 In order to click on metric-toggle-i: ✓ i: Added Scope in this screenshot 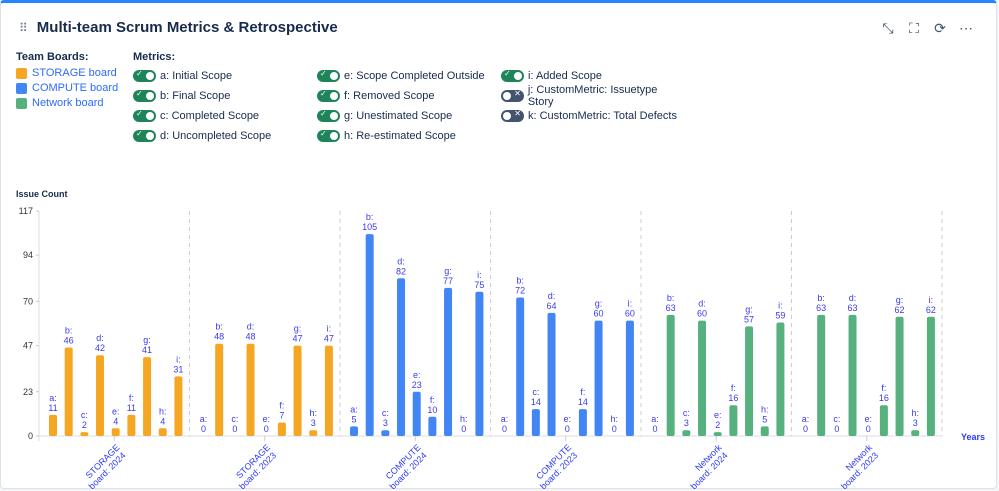, I will do `click(593, 76)`.